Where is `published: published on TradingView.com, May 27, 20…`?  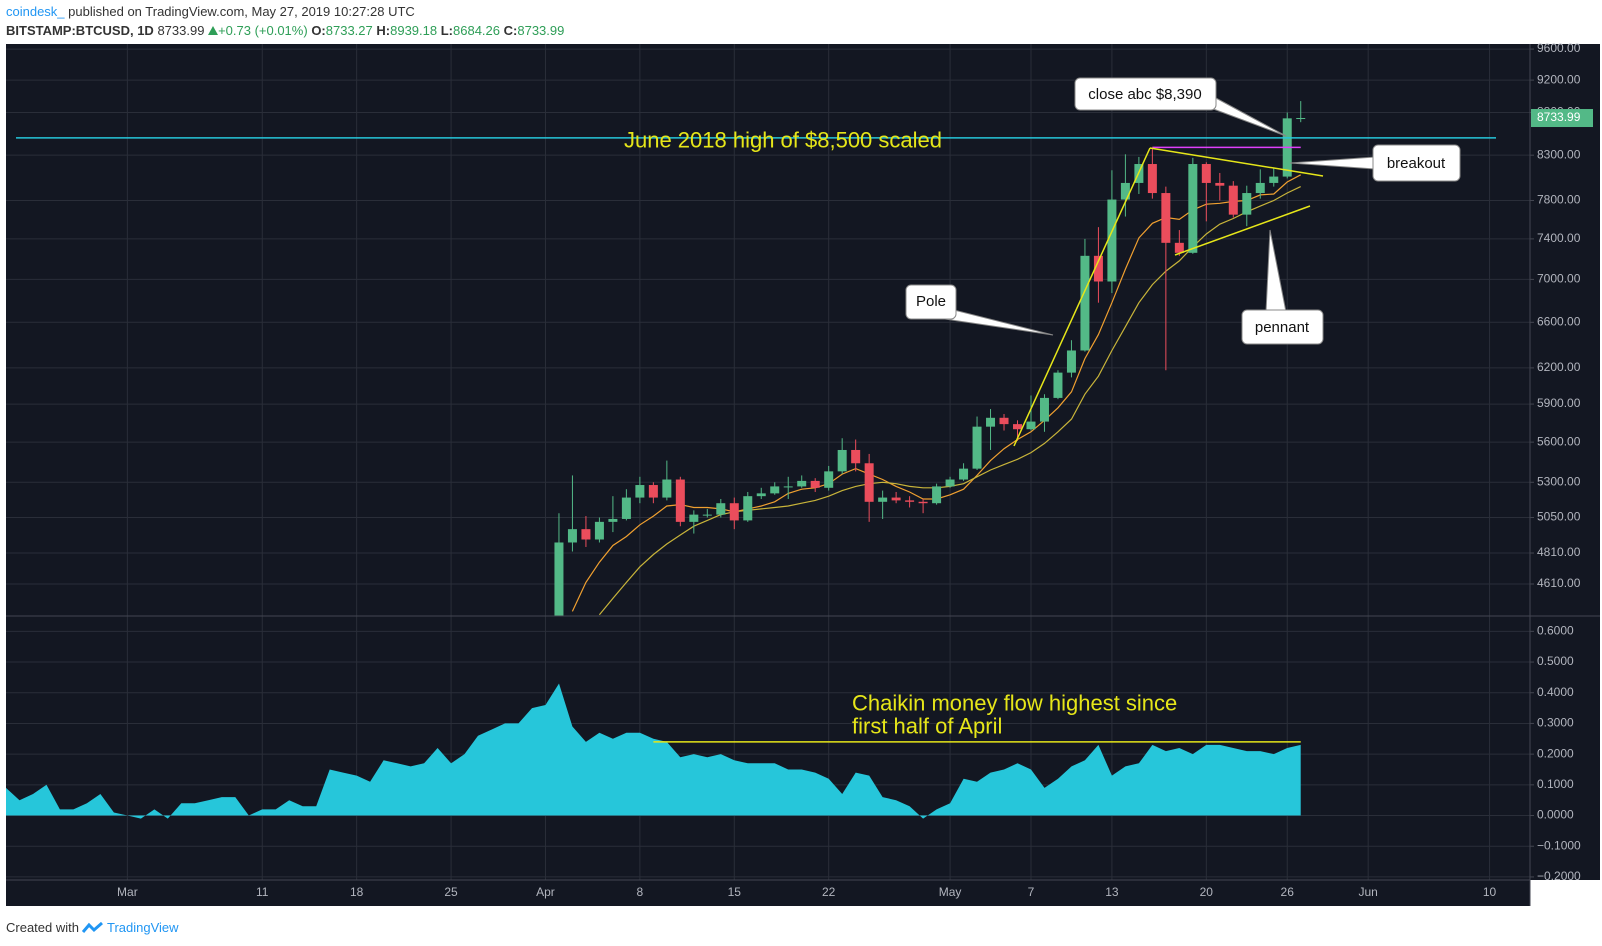
published: published on TradingView.com, May 27, 20… is located at coordinates (241, 11).